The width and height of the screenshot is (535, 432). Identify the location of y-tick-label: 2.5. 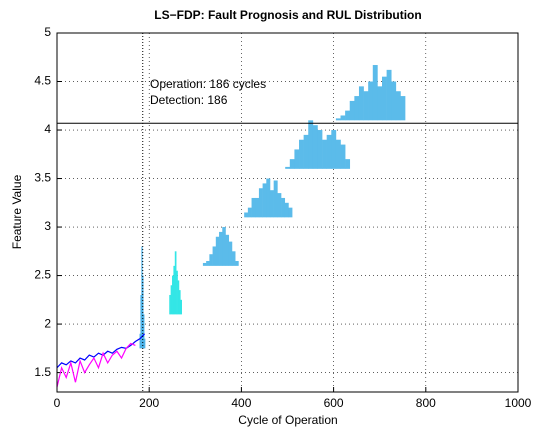
(42, 275).